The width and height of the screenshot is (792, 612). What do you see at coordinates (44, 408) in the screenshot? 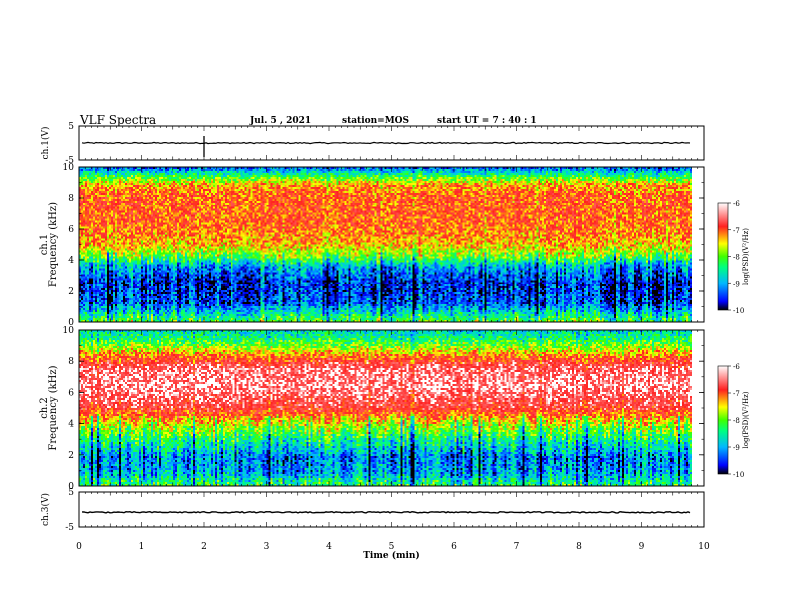
I see `panel-channel-label: ch.2` at bounding box center [44, 408].